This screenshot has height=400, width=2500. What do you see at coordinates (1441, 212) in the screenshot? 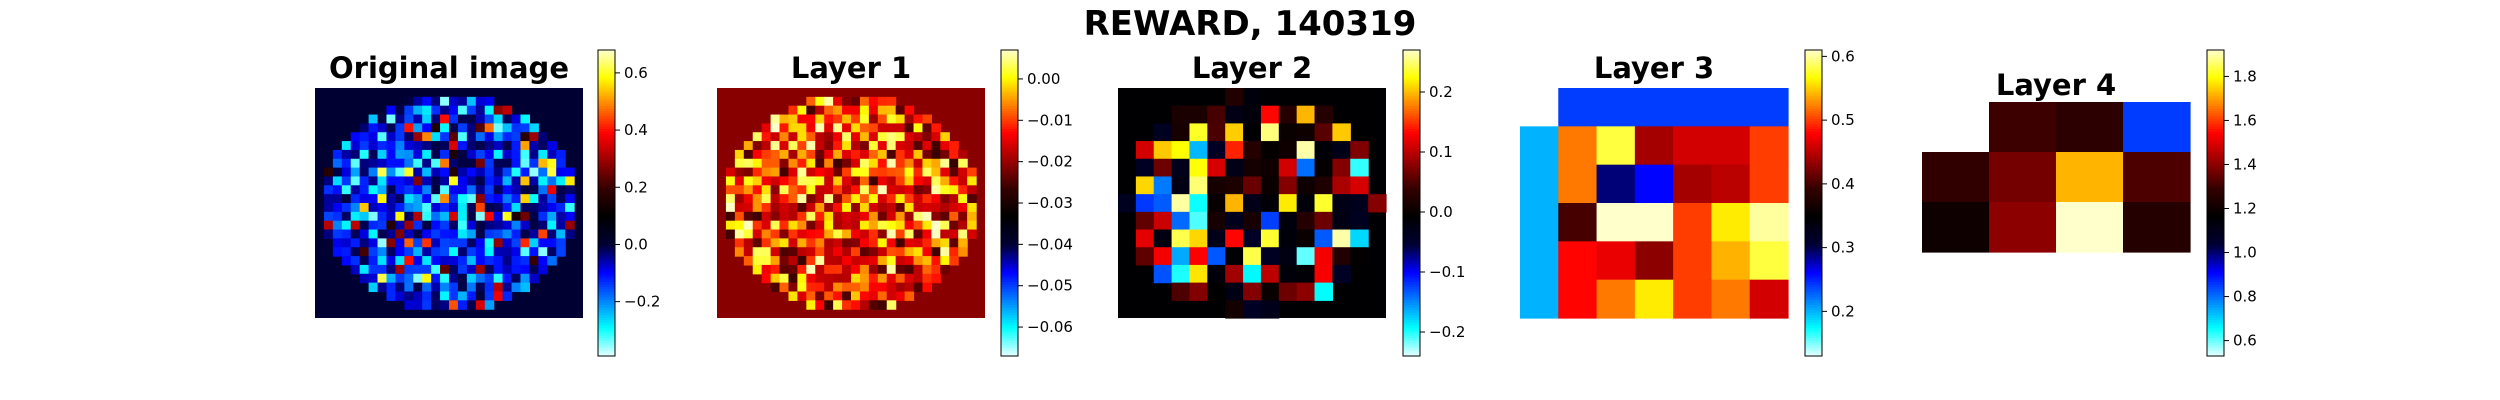
I see `colorbar-tick-label: 0.0` at bounding box center [1441, 212].